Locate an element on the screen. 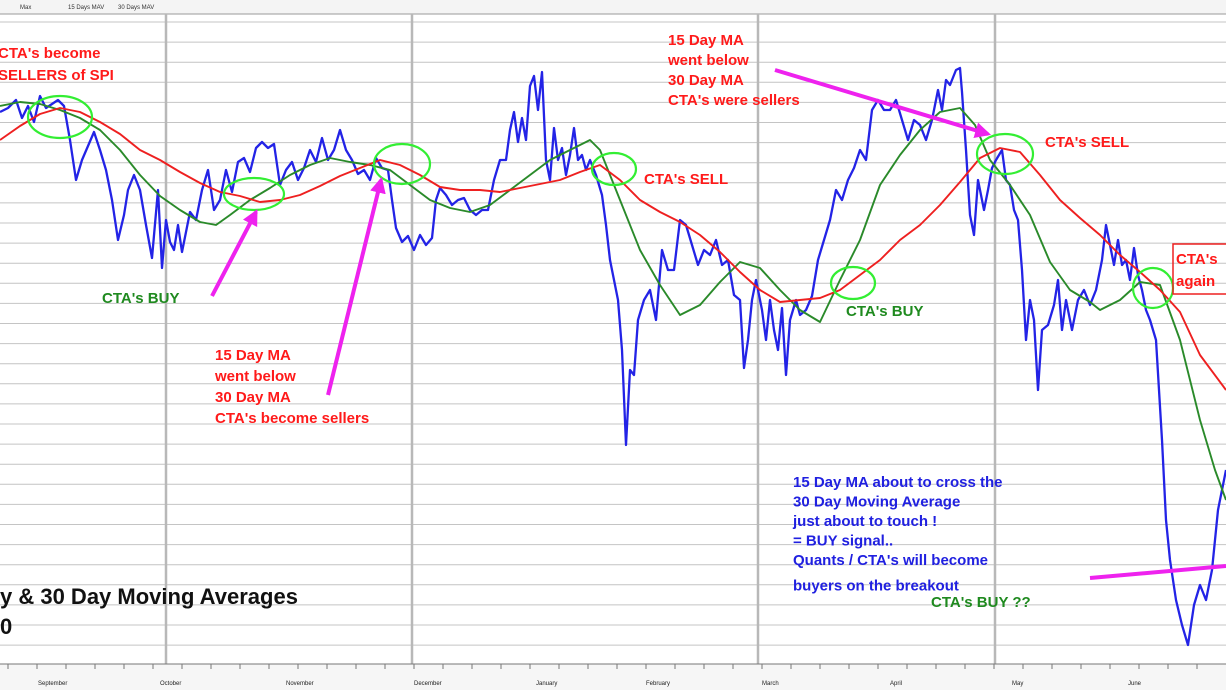 The image size is (1226, 690). annotation-text: CTA's become is located at coordinates (50, 53).